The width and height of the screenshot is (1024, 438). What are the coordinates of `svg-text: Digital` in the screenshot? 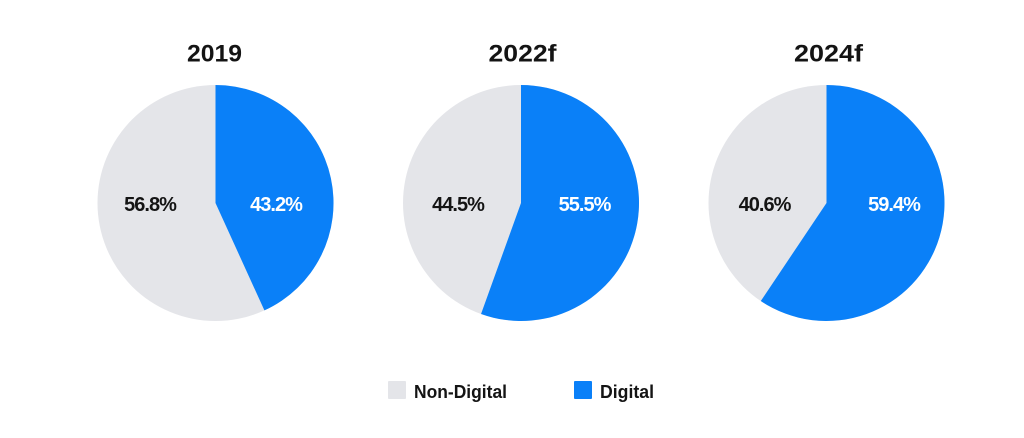 It's located at (627, 392).